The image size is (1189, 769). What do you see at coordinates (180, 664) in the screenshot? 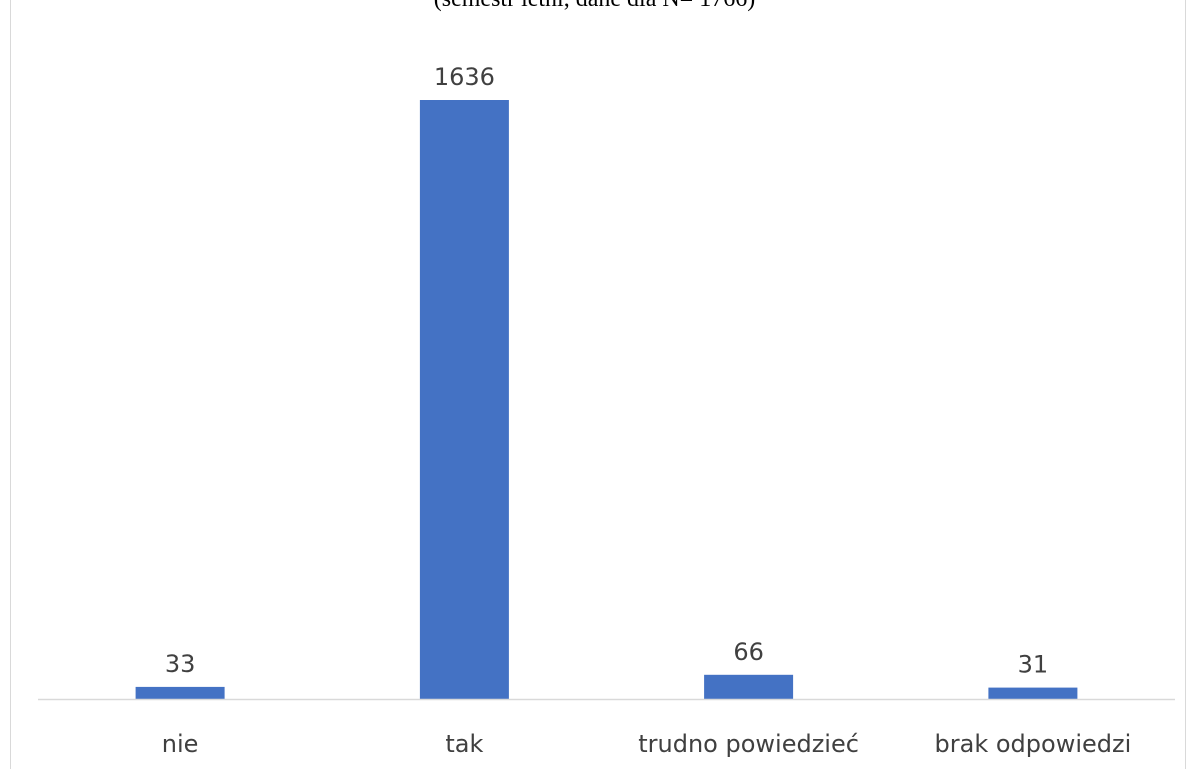
I see `data-label: 33` at bounding box center [180, 664].